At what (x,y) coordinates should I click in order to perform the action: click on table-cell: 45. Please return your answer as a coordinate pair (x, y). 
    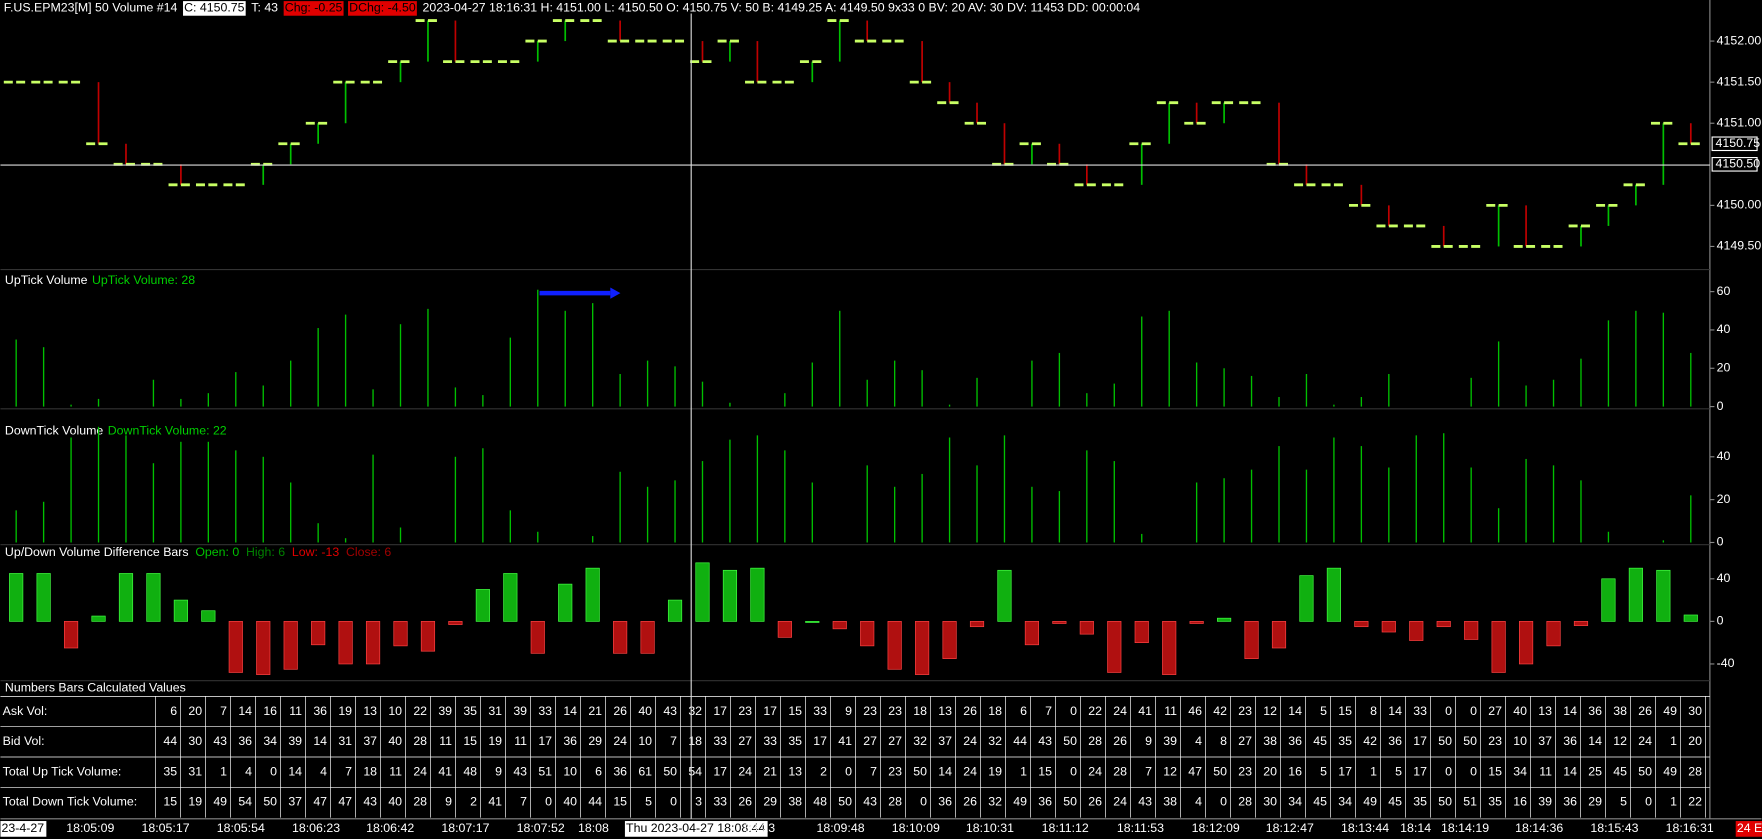
    Looking at the image, I should click on (1320, 802).